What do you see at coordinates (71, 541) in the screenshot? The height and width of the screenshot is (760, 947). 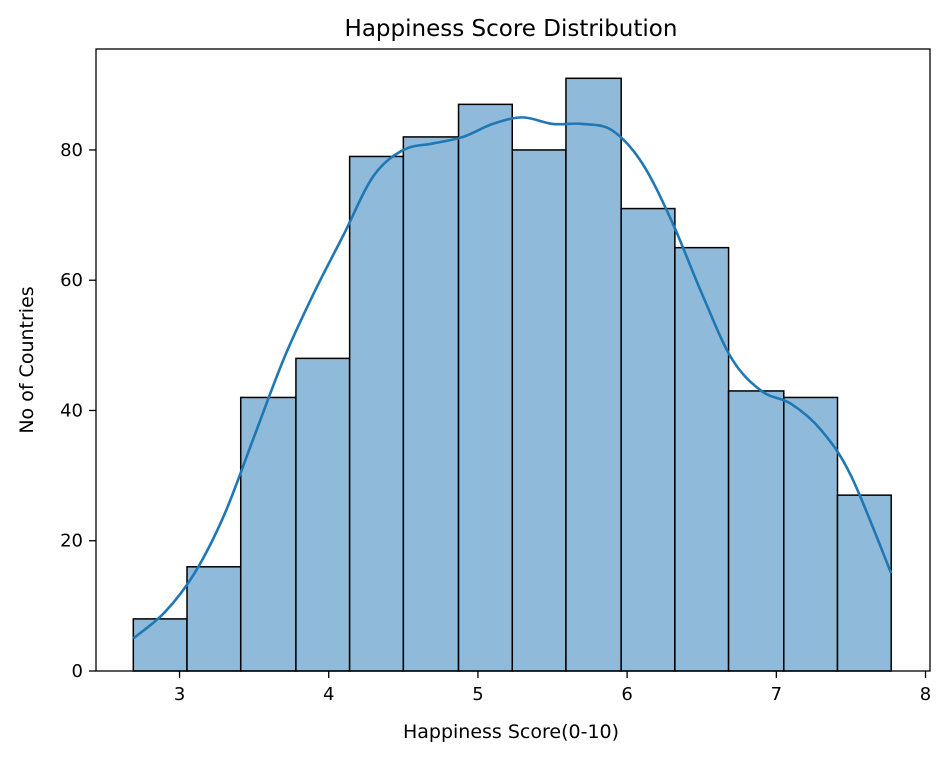 I see `y-tick-label: 20` at bounding box center [71, 541].